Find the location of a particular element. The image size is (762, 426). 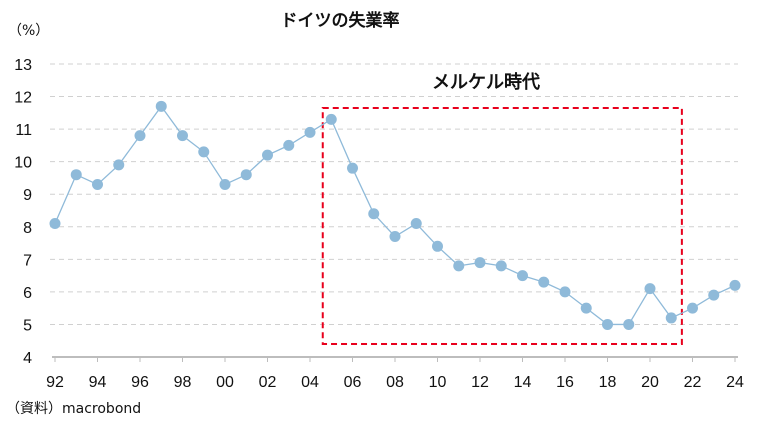

y-tick-label: 10 is located at coordinates (23, 163).